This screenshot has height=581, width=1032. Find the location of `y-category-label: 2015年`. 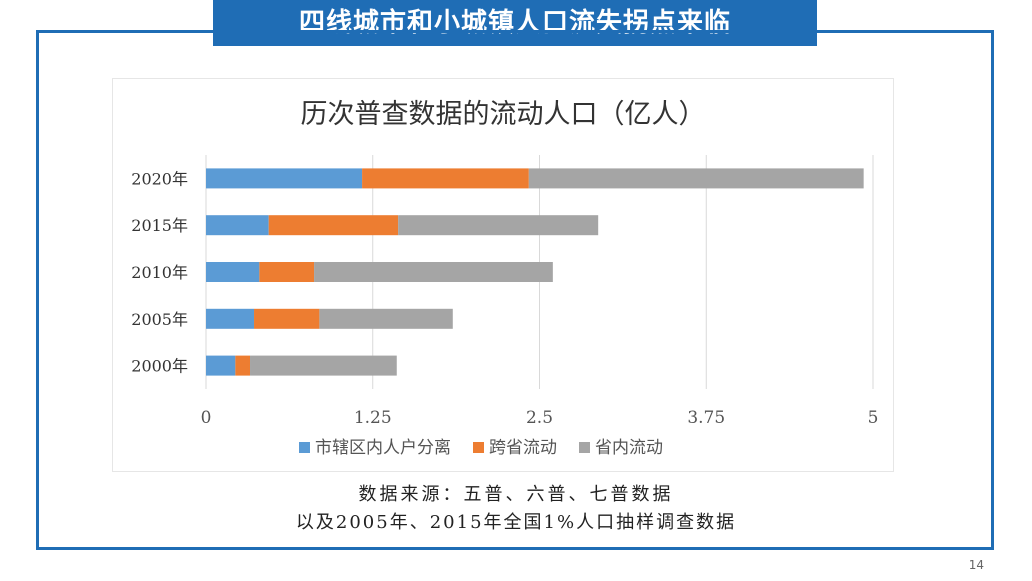

y-category-label: 2015年 is located at coordinates (159, 225).